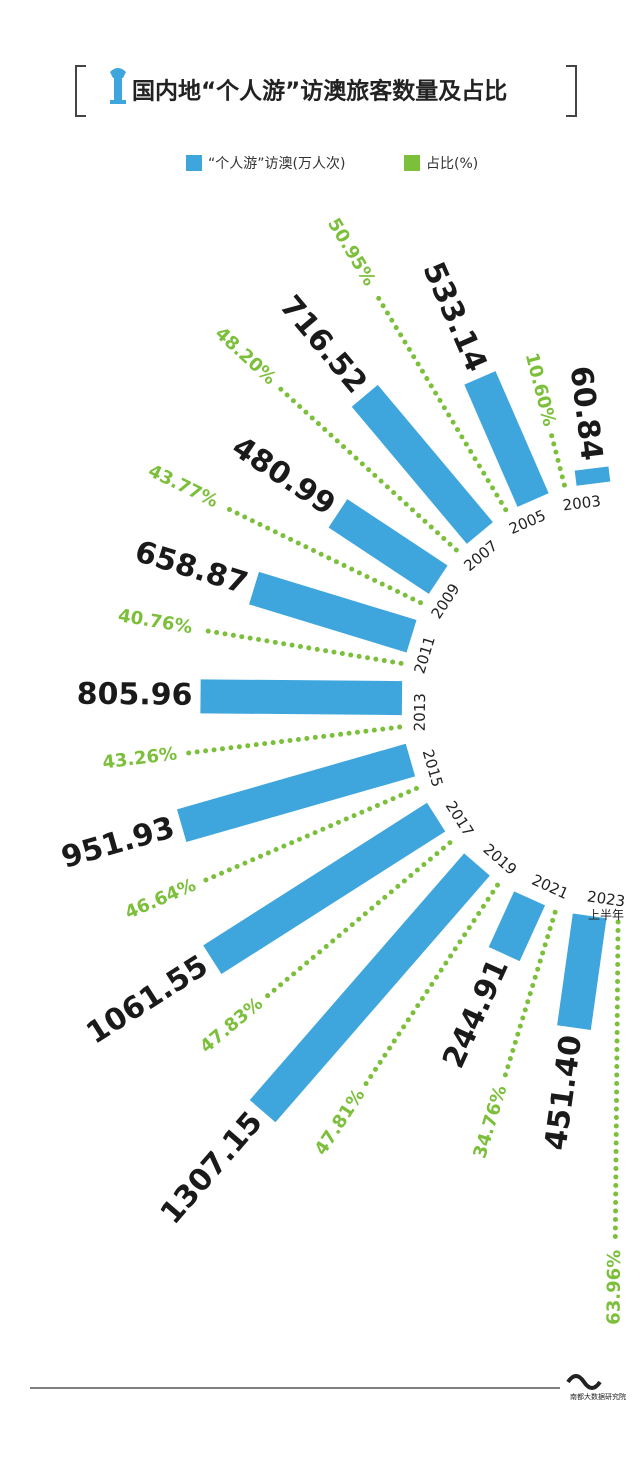 This screenshot has height=1467, width=640. What do you see at coordinates (135, 695) in the screenshot?
I see `value-label: 805.96` at bounding box center [135, 695].